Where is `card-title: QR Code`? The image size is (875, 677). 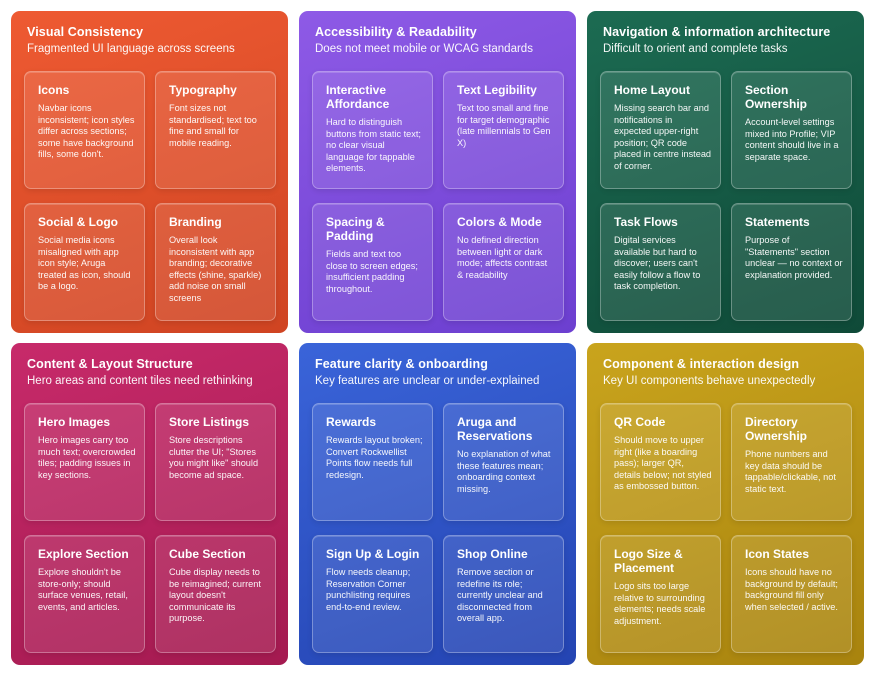
card-title: QR Code is located at coordinates (640, 422).